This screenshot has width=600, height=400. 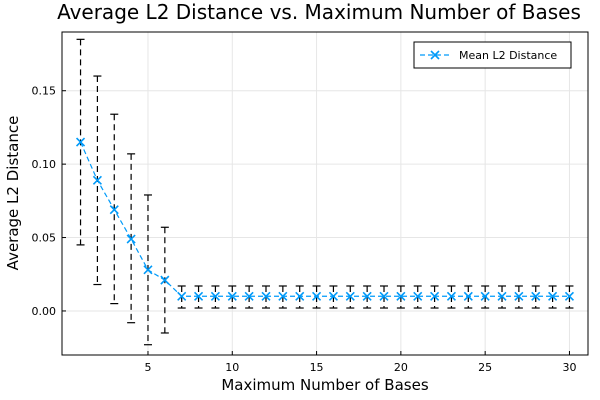 I want to click on x-tick-label: 20, so click(x=401, y=367).